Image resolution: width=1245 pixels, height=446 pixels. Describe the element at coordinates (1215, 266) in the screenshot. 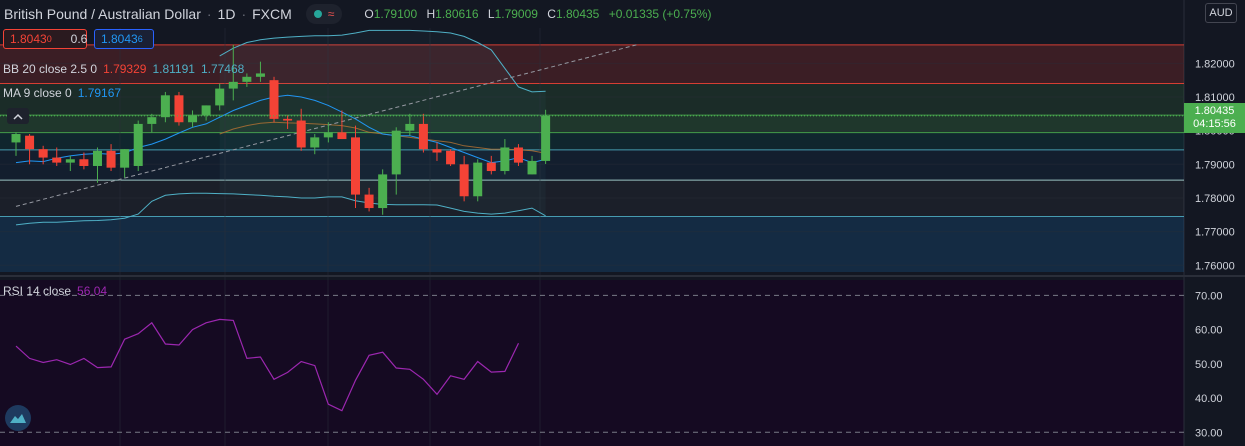

I see `price-tick-label: 1.76000` at that location.